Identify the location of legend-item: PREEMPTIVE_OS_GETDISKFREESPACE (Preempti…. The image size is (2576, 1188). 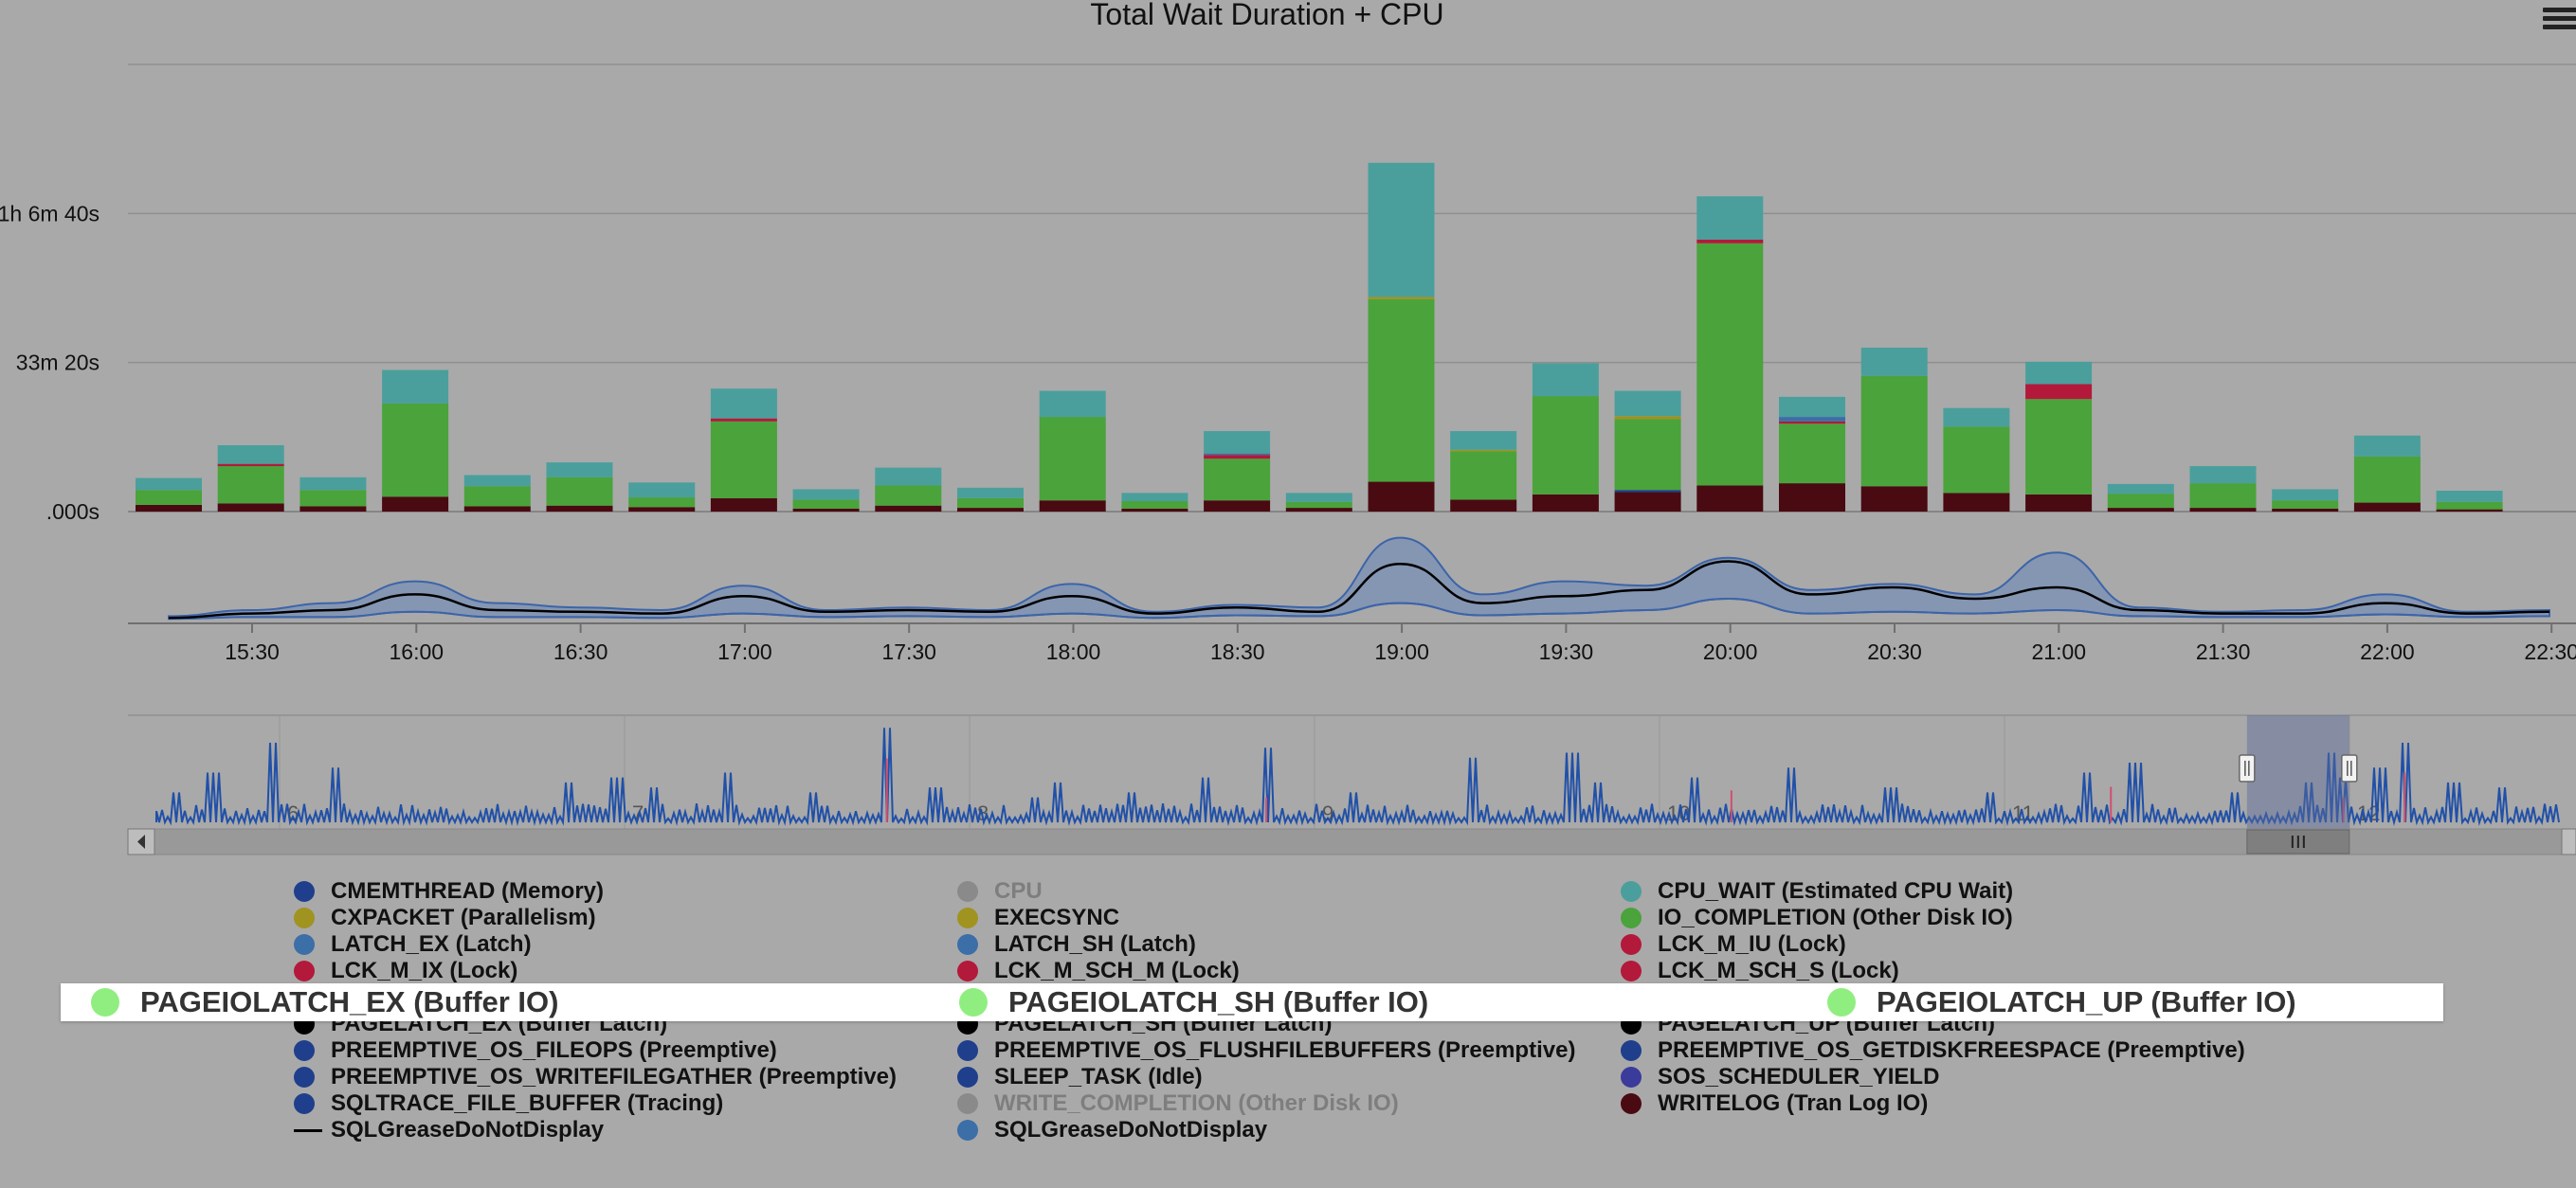
(1933, 1050).